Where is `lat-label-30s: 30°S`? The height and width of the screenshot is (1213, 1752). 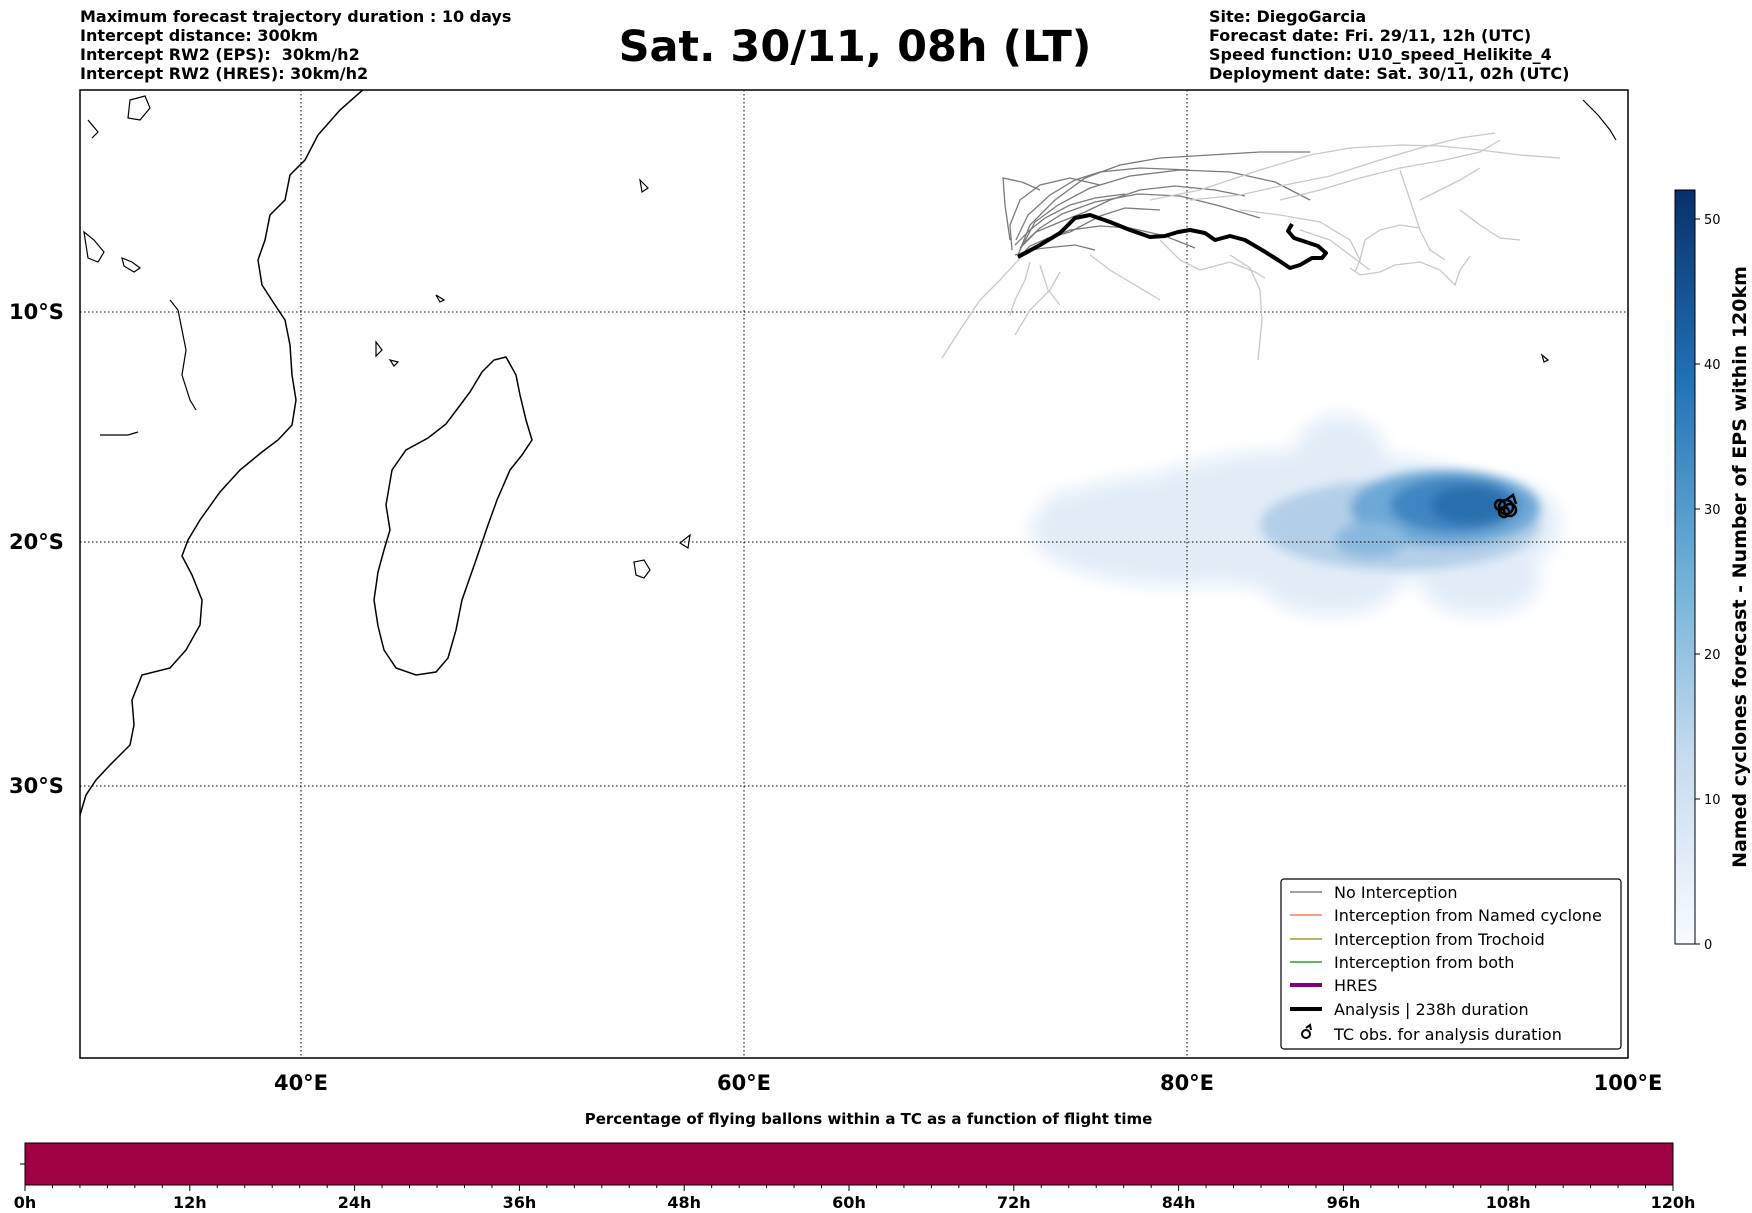
lat-label-30s: 30°S is located at coordinates (36, 786).